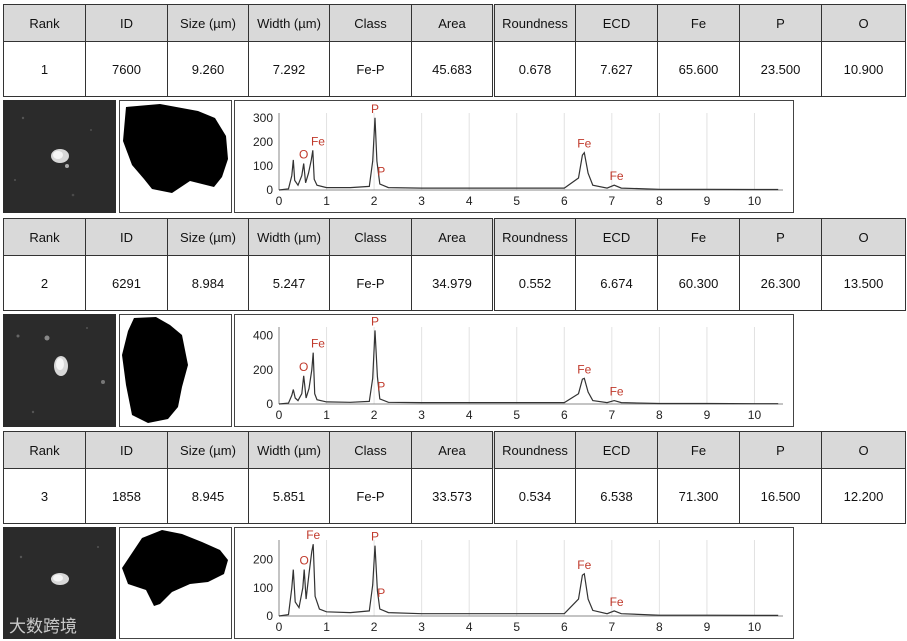  What do you see at coordinates (659, 627) in the screenshot?
I see `x-tick-label: 8` at bounding box center [659, 627].